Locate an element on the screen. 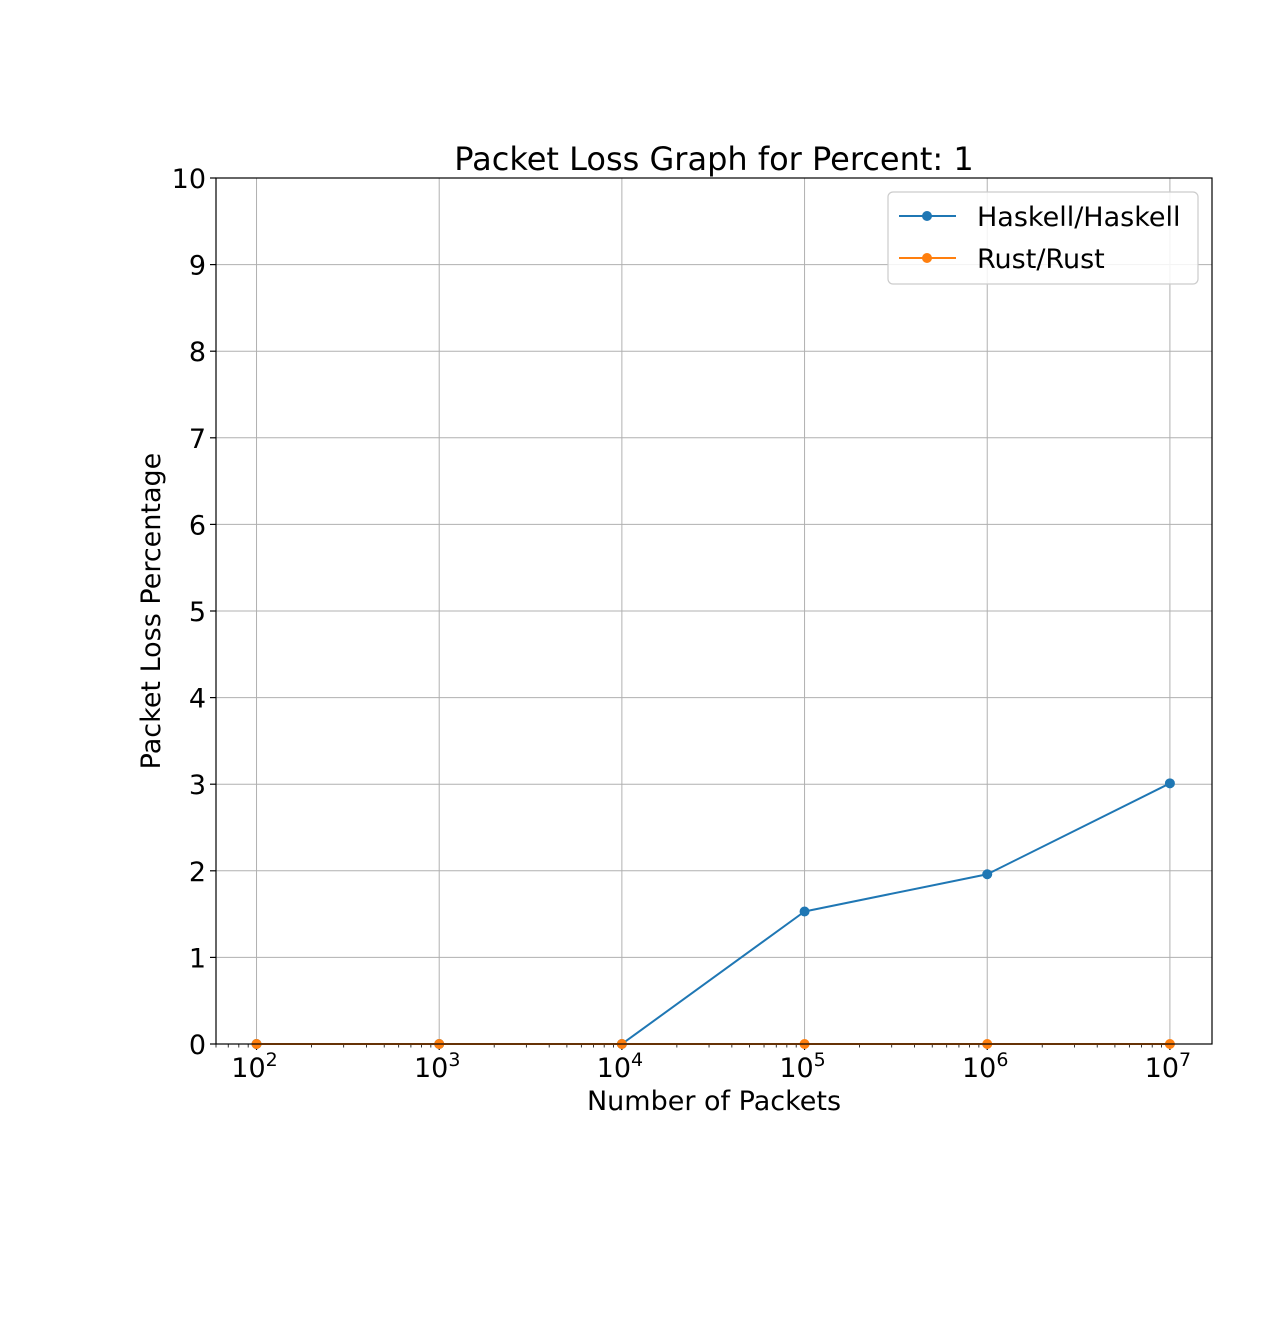 The width and height of the screenshot is (1275, 1330). y-tick-label: 6 is located at coordinates (197, 525).